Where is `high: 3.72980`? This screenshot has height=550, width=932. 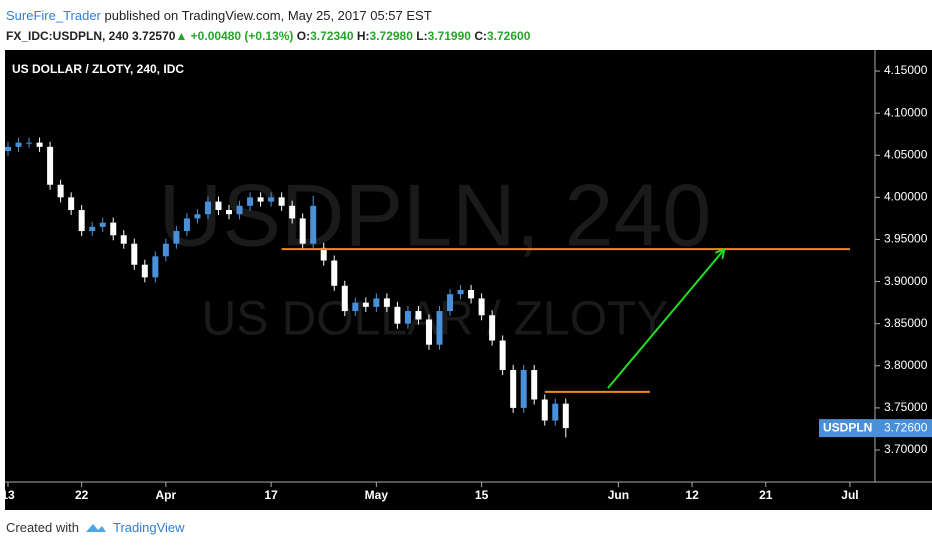
high: 3.72980 is located at coordinates (391, 36).